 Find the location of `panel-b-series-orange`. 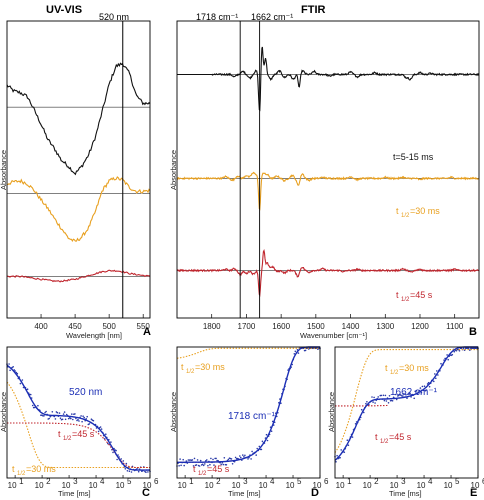

panel-b-series-orange is located at coordinates (328, 191).